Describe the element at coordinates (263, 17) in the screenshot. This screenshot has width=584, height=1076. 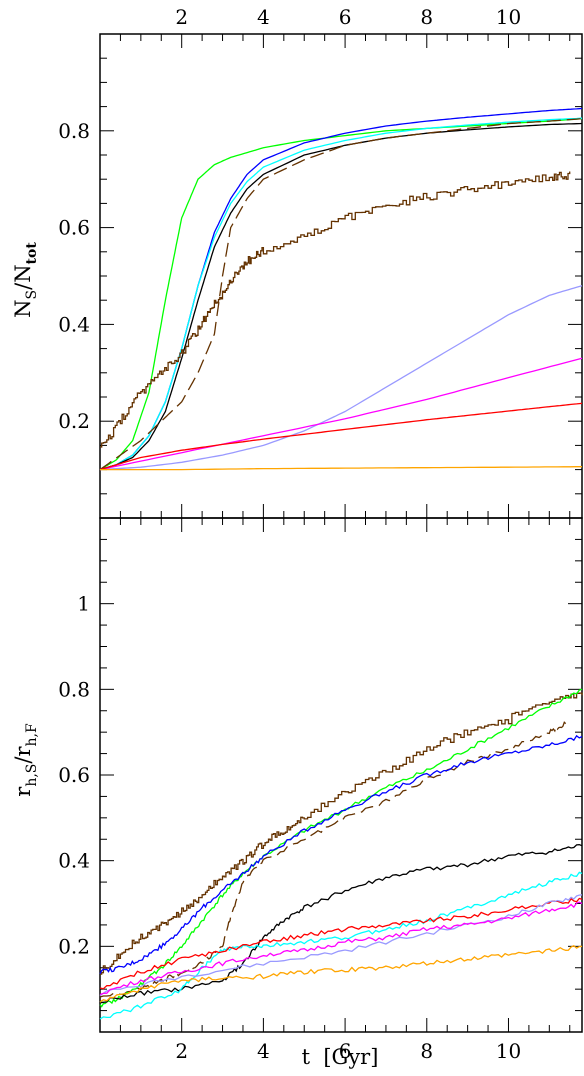
I see `top-x-tick-label: 4` at that location.